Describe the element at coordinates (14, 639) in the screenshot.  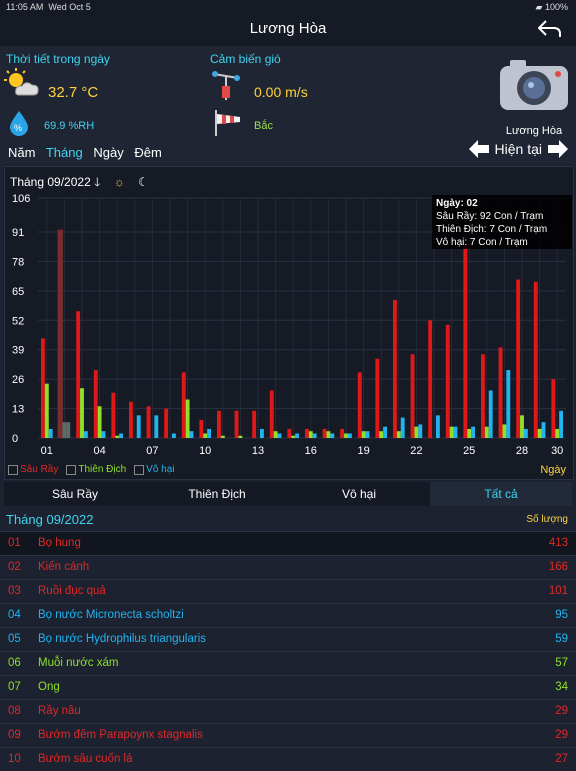
I see `list-item-index: 05` at that location.